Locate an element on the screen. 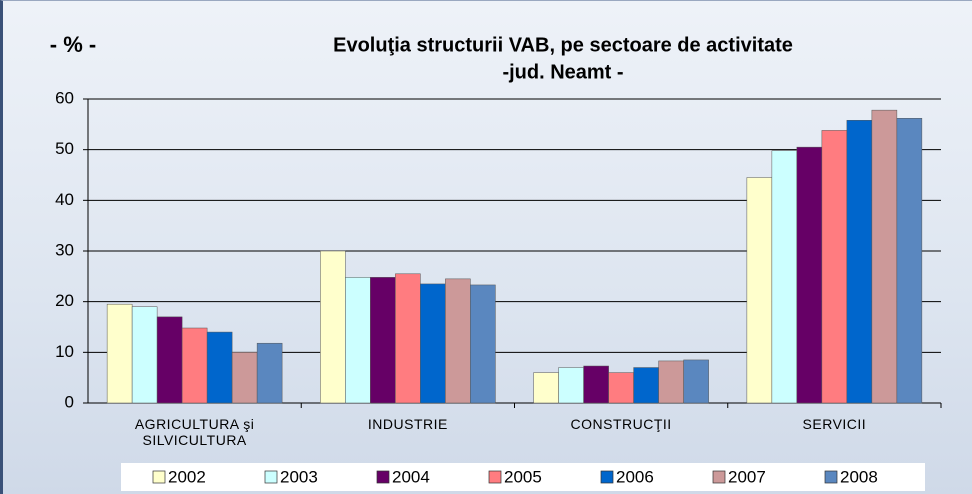 Image resolution: width=972 pixels, height=494 pixels. legend-label: 2003 is located at coordinates (299, 476).